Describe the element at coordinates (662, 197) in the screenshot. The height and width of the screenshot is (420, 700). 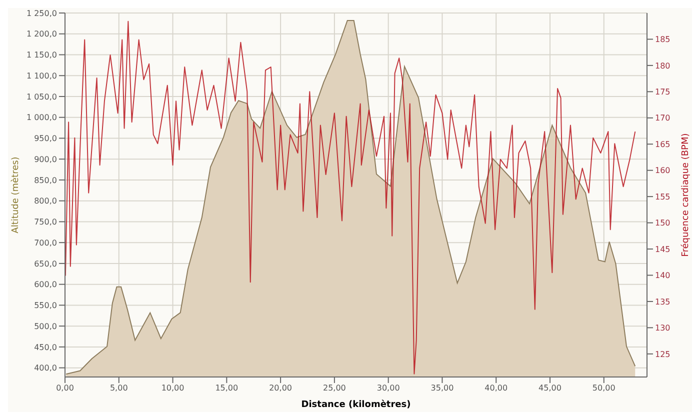
I see `y2-tick-label: 155` at that location.